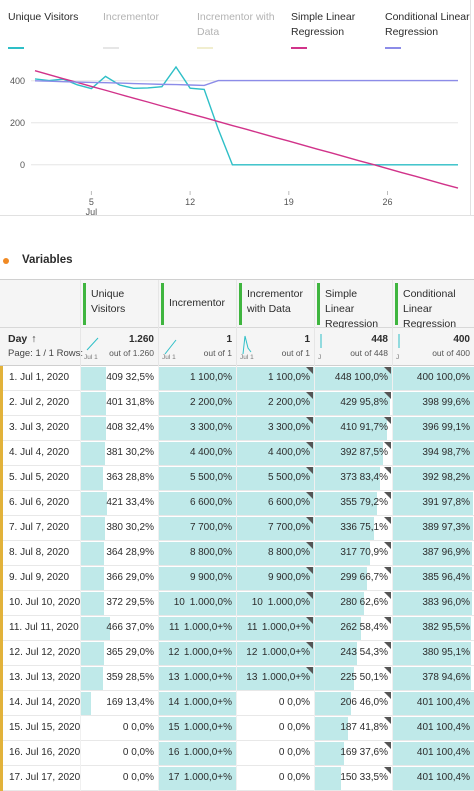 This screenshot has width=474, height=791. Describe the element at coordinates (119, 428) in the screenshot. I see `metric-cell: 408 32,4%` at that location.